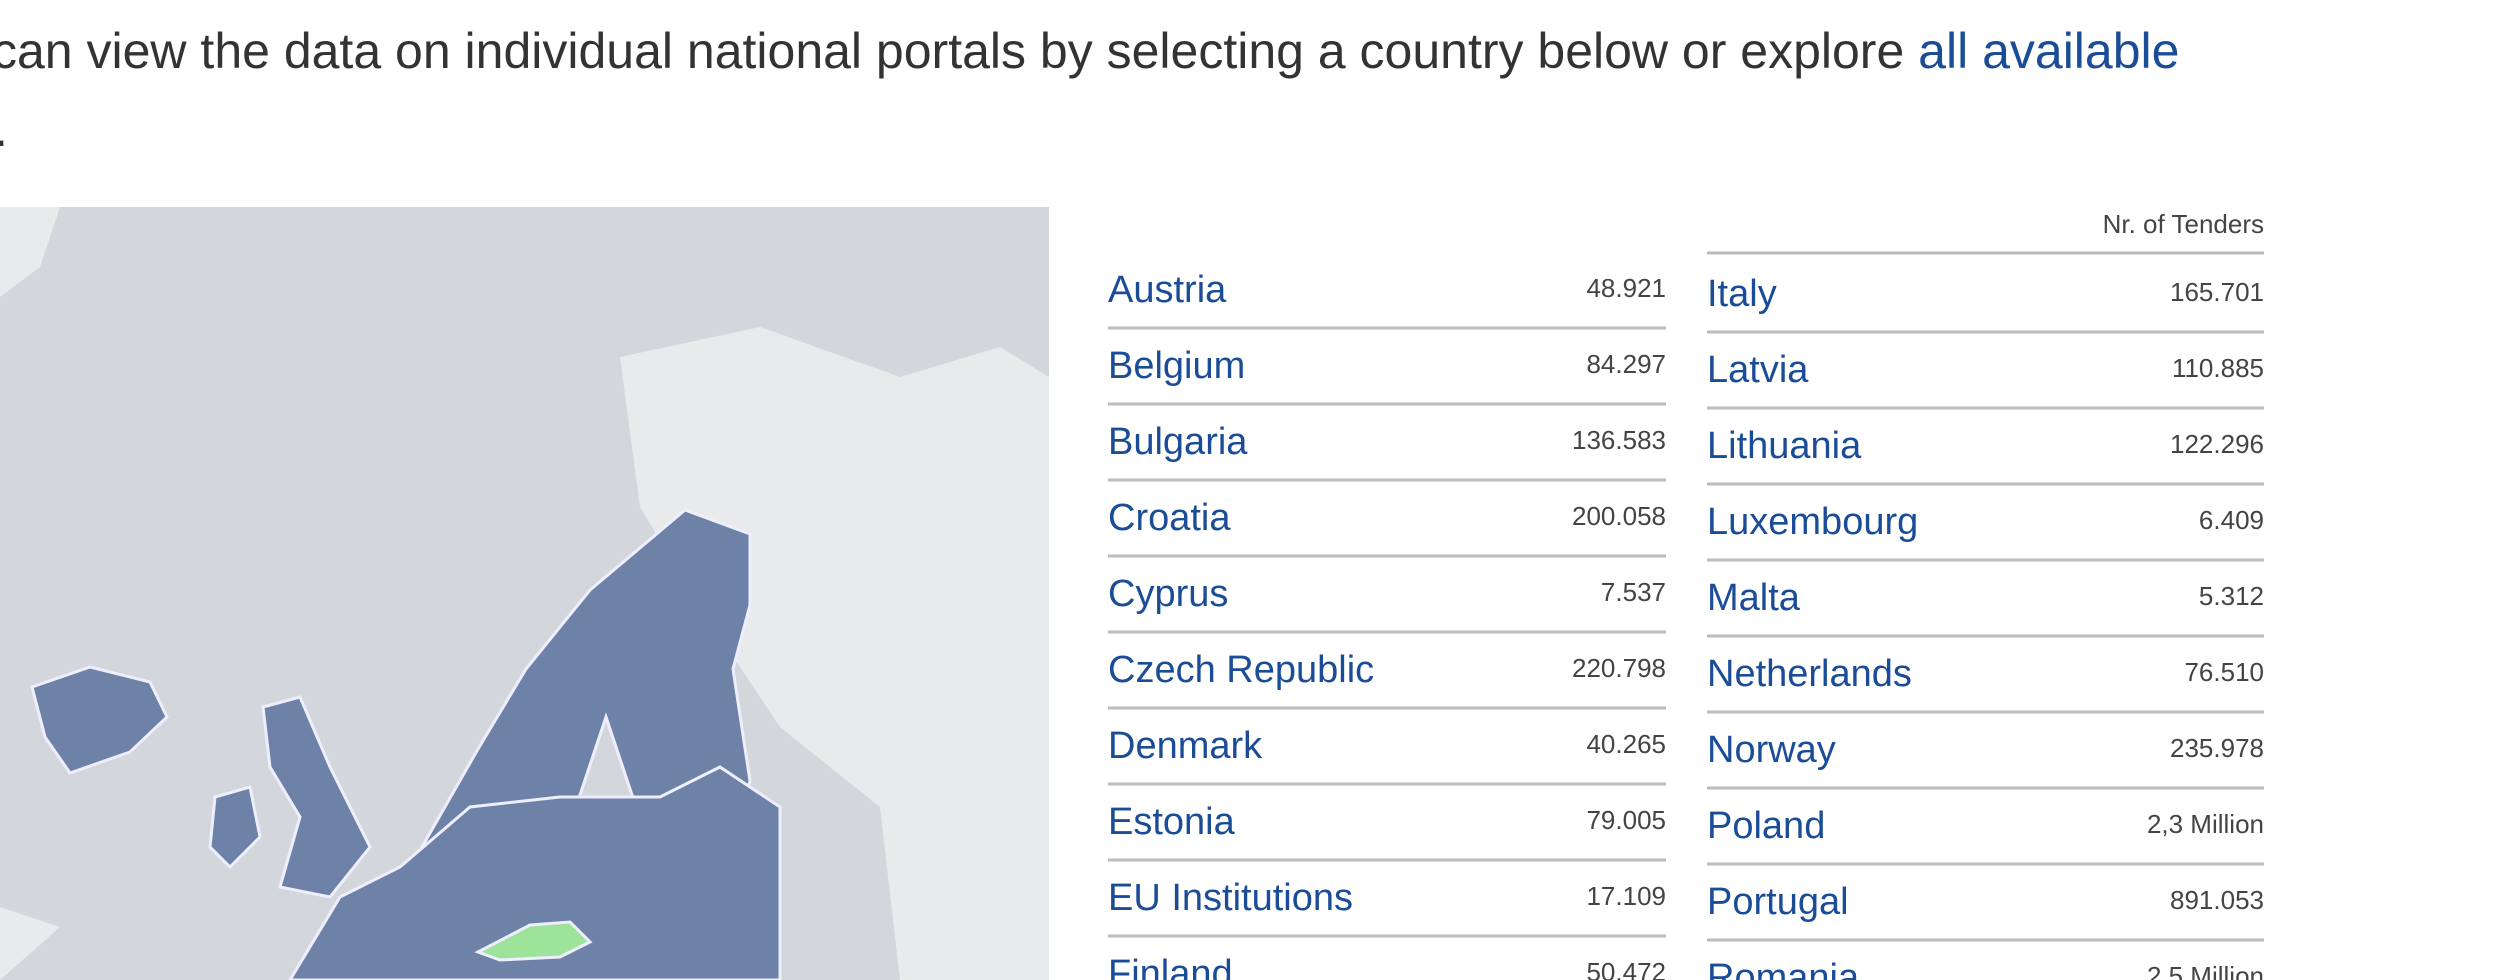  What do you see at coordinates (2205, 824) in the screenshot?
I see `tender-count: 2,3 Million` at bounding box center [2205, 824].